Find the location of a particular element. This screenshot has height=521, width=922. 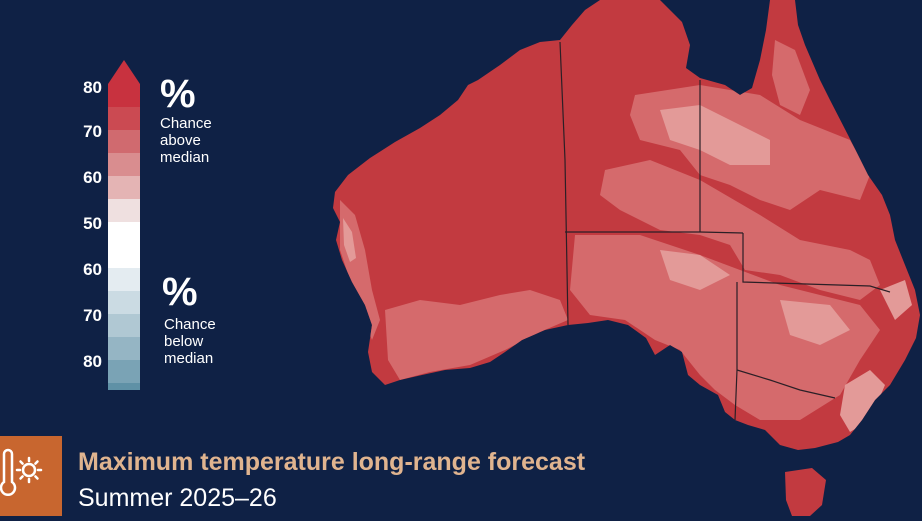

tasmania is located at coordinates (805, 492).